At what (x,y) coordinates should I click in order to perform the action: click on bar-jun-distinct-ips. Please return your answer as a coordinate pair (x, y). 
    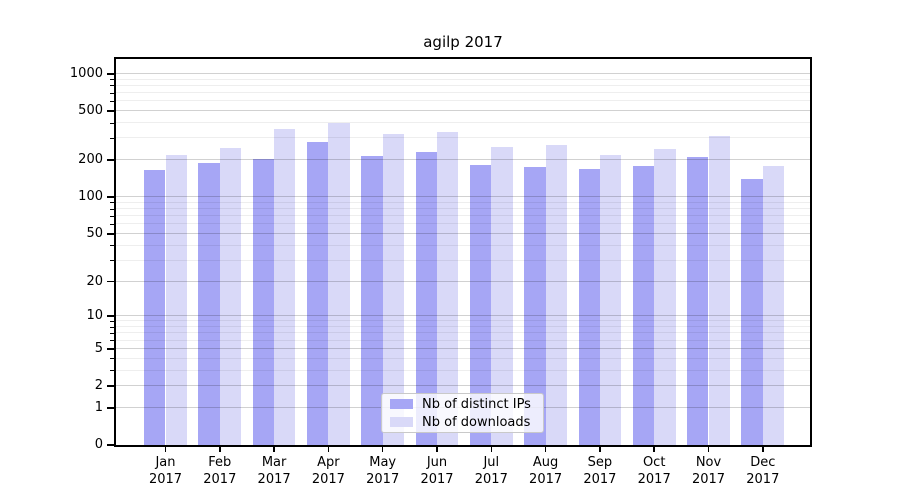
    Looking at the image, I should click on (426, 298).